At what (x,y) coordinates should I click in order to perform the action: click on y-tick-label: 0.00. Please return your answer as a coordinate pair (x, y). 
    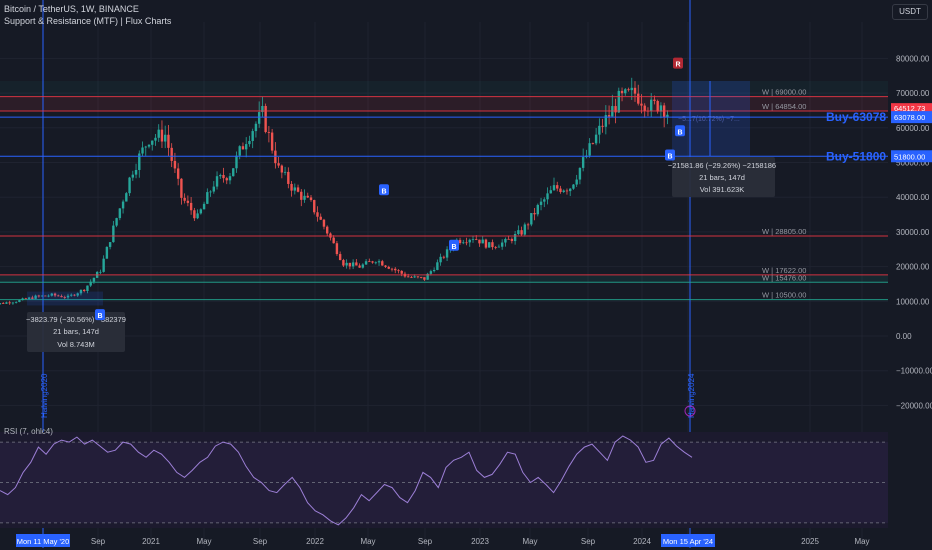
    Looking at the image, I should click on (904, 336).